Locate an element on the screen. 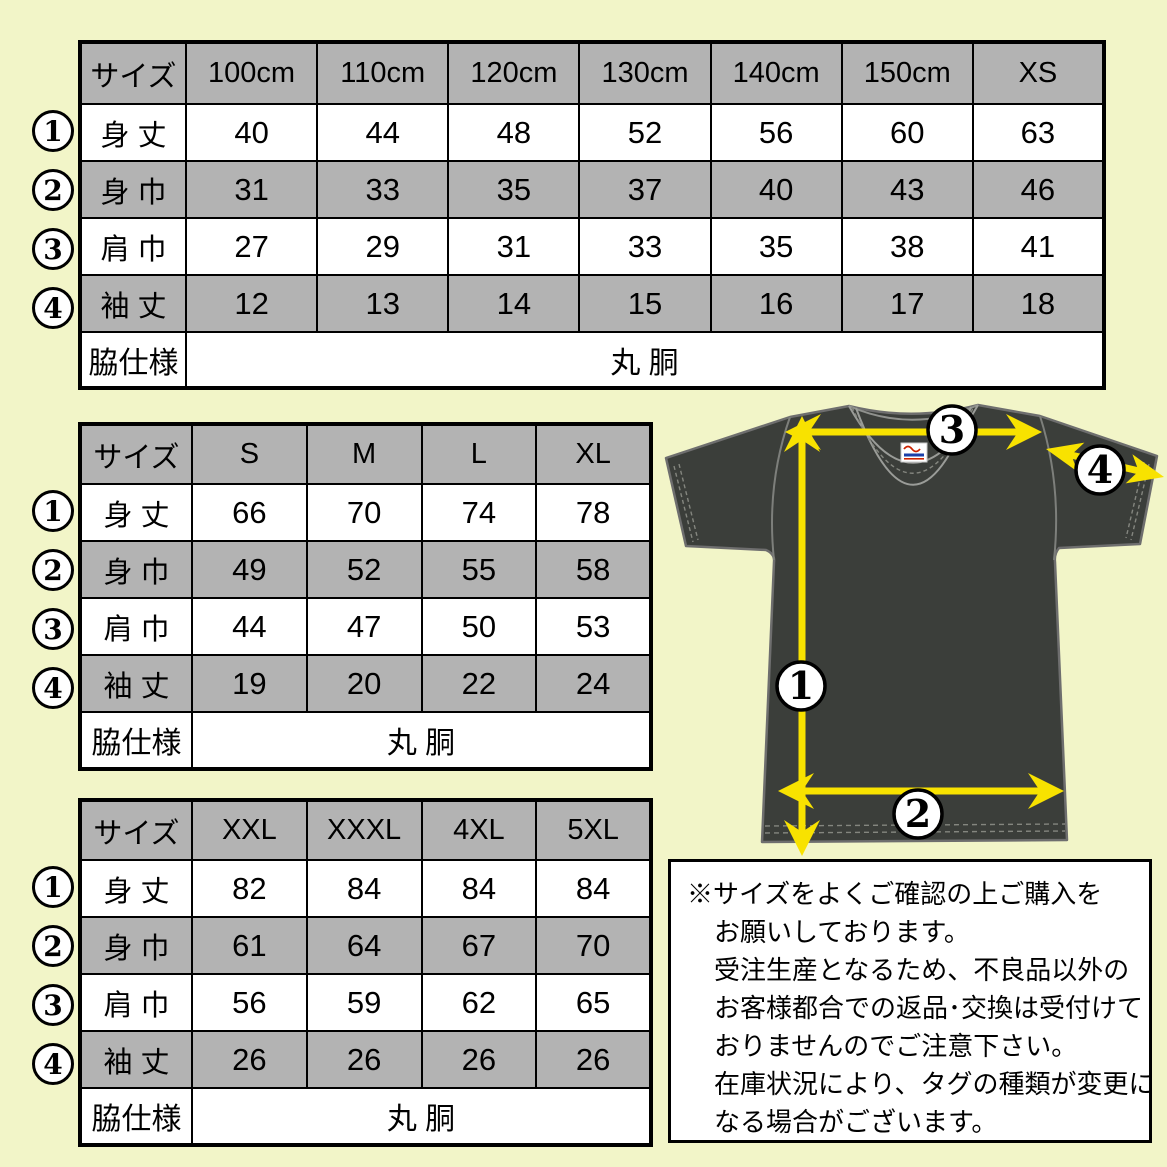 The width and height of the screenshot is (1167, 1167). measure-value-cell: 19 is located at coordinates (249, 683).